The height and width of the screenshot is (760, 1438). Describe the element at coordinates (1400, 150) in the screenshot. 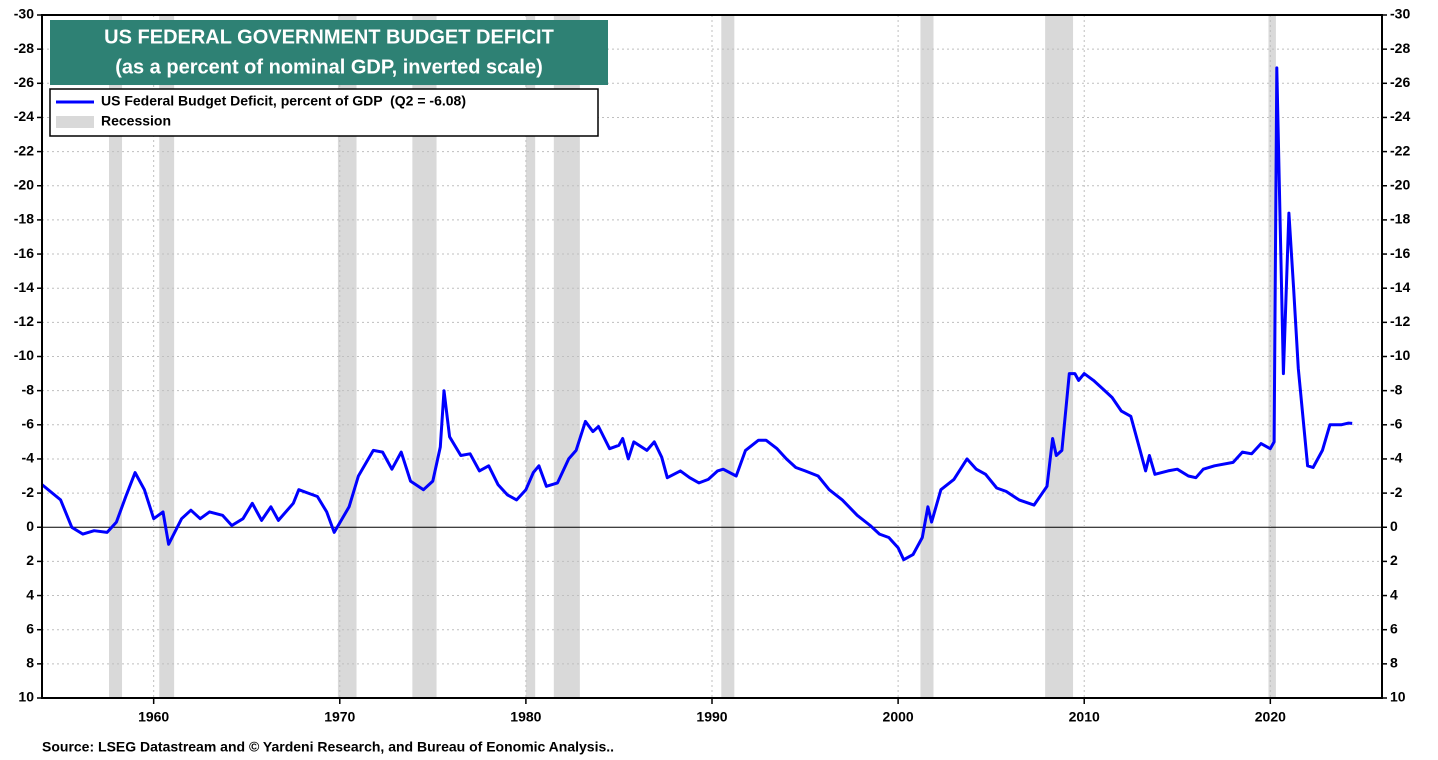

I see `y2-tick-label: -22` at that location.